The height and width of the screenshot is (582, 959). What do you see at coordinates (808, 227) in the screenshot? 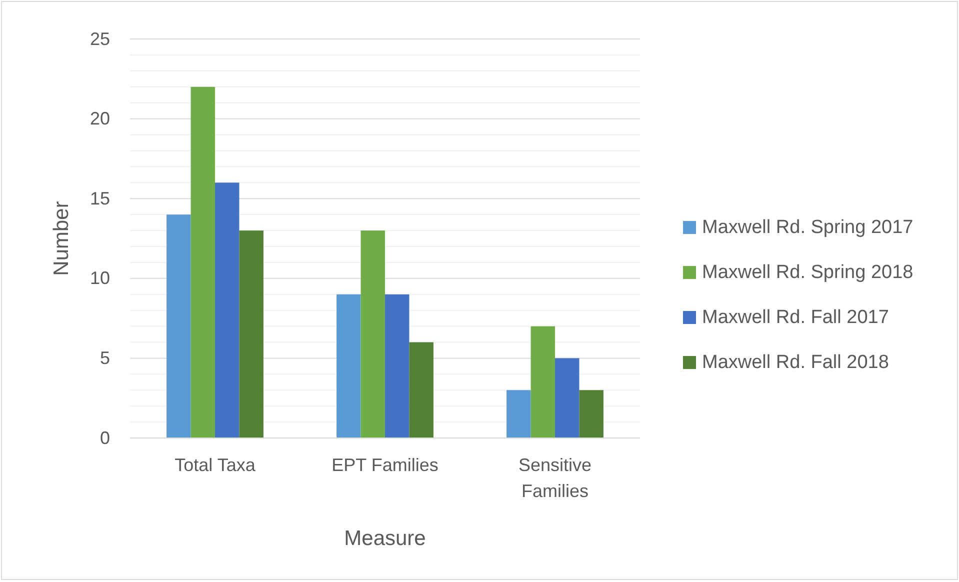
I see `legend-label: Maxwell Rd. Spring 2017` at bounding box center [808, 227].